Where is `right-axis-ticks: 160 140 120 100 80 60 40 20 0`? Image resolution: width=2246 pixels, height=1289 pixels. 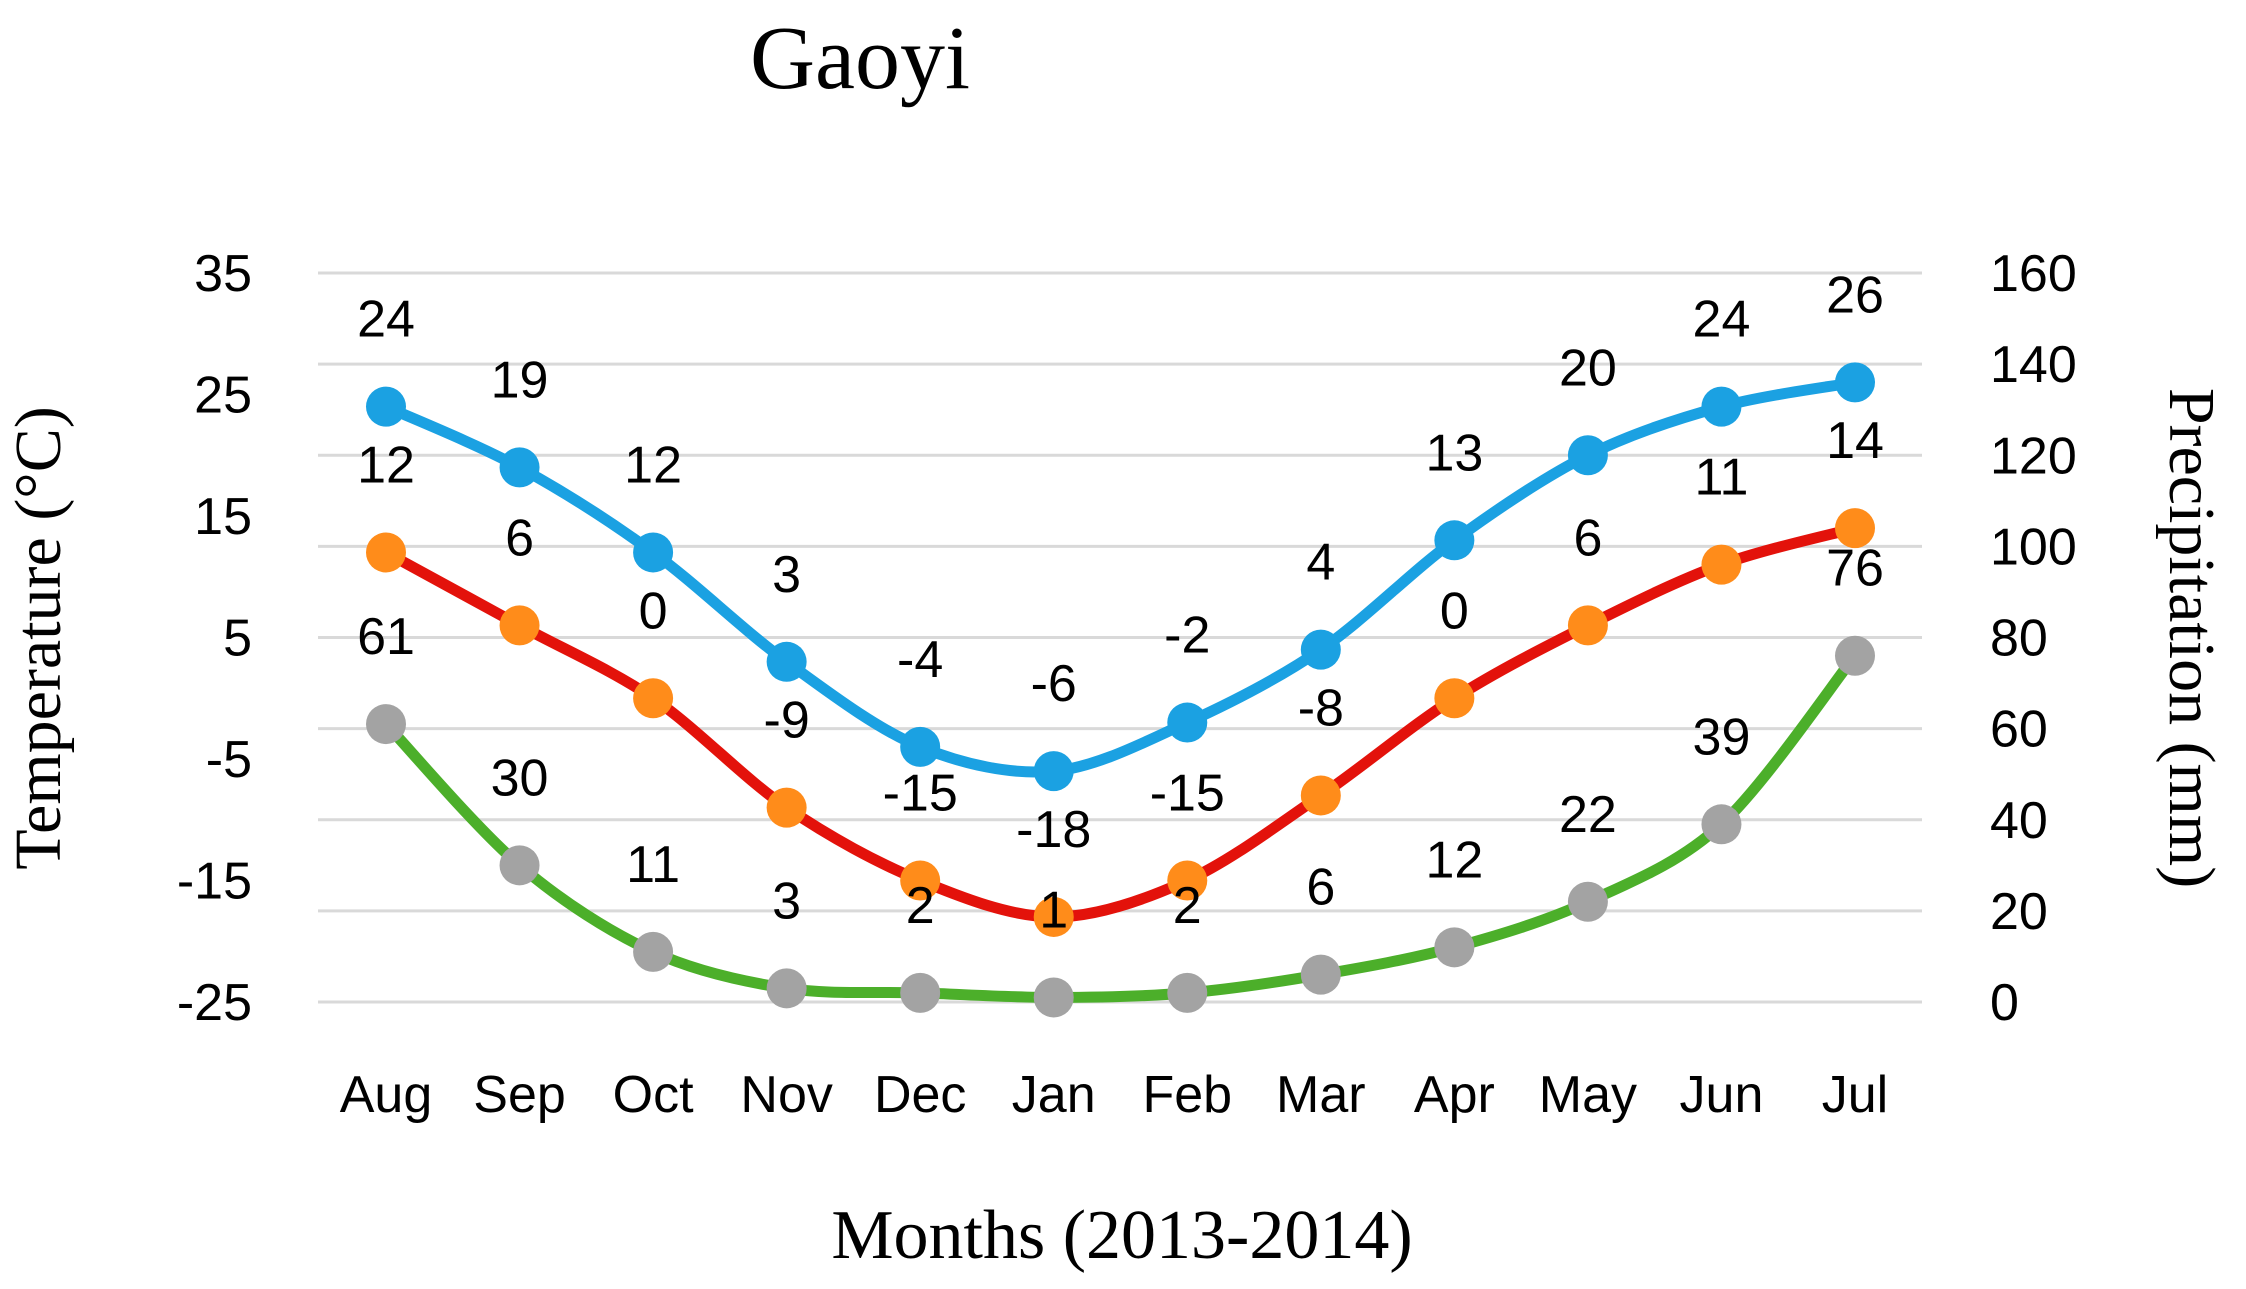 right-axis-ticks: 160 140 120 100 80 60 40 20 0 is located at coordinates (2033, 638).